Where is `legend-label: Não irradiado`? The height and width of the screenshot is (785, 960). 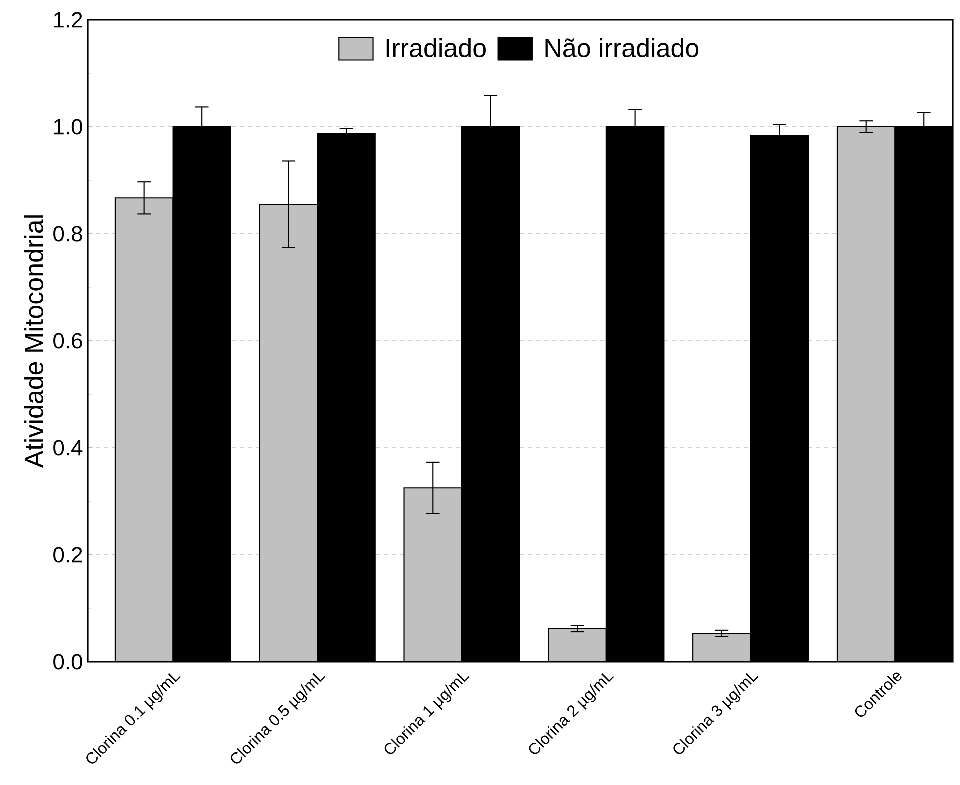 legend-label: Não irradiado is located at coordinates (622, 48).